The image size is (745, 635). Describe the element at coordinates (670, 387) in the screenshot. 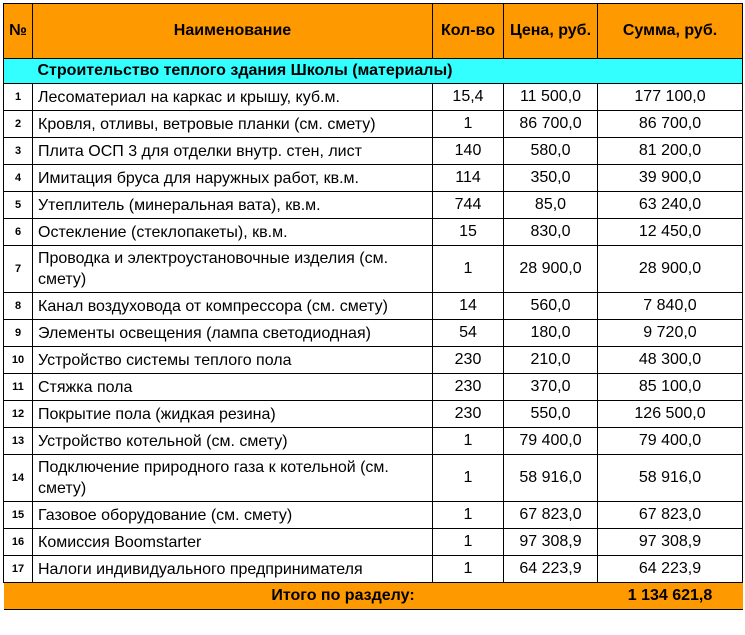

I see `row-sum: 85 100,0` at that location.